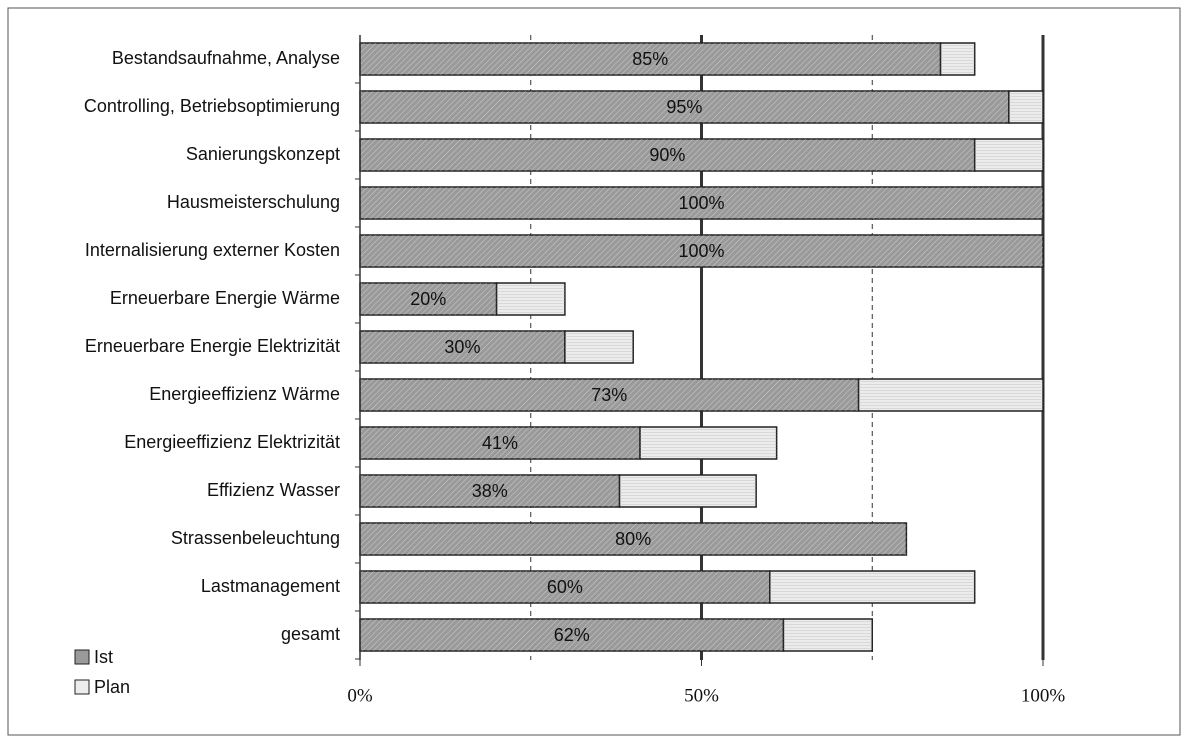 This screenshot has height=748, width=1188. What do you see at coordinates (572, 635) in the screenshot?
I see `data-label: 62%` at bounding box center [572, 635].